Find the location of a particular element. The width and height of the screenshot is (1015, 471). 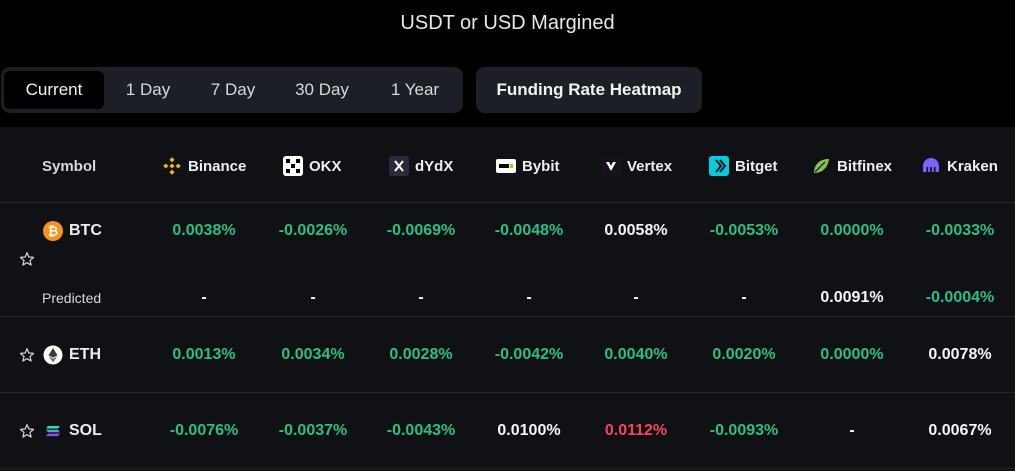

funding-rate-cell: 0.0100% is located at coordinates (529, 430).